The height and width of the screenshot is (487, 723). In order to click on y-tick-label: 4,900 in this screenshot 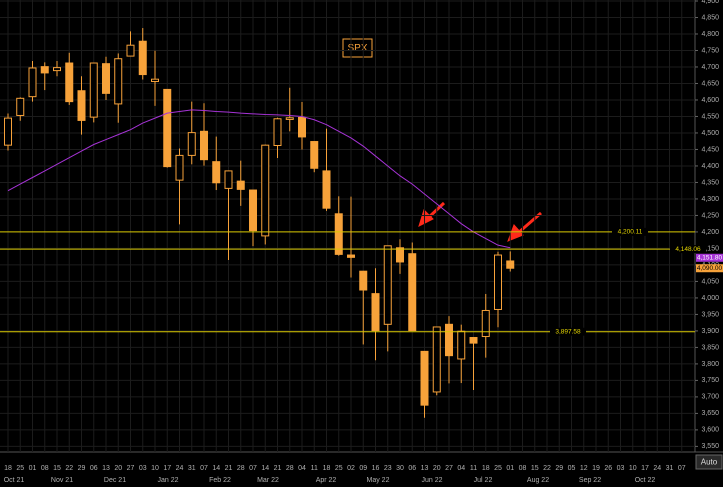, I will do `click(710, 2)`.